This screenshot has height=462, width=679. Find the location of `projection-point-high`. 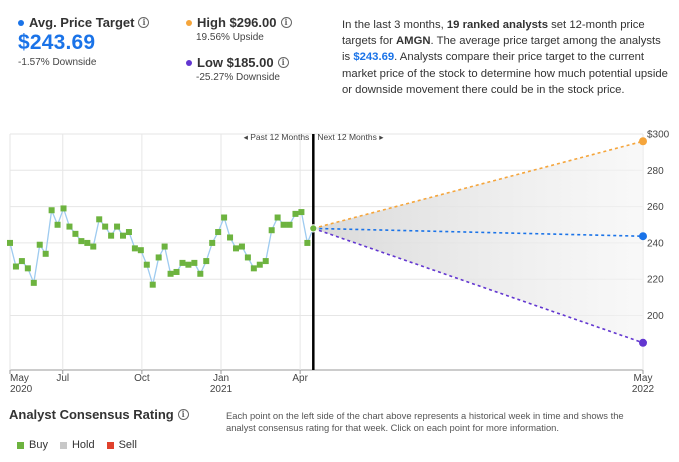

projection-point-high is located at coordinates (643, 141).